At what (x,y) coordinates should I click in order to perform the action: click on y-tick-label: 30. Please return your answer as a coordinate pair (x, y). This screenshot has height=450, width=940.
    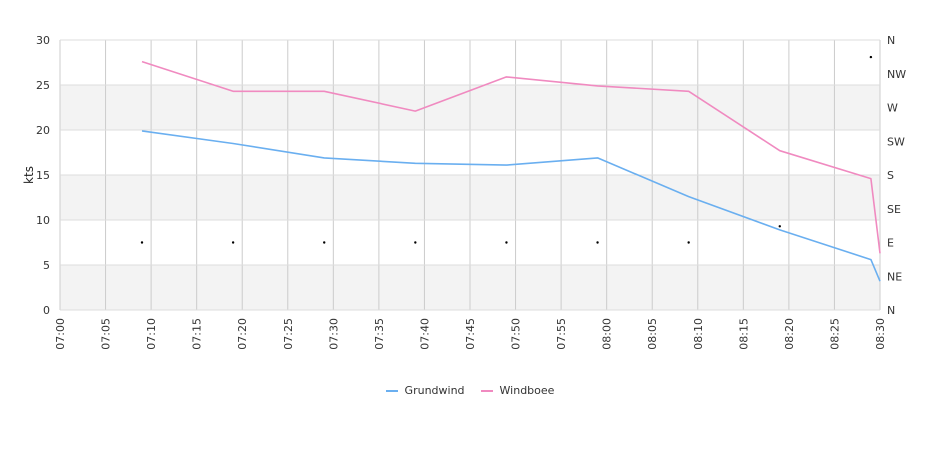
    Looking at the image, I should click on (43, 40).